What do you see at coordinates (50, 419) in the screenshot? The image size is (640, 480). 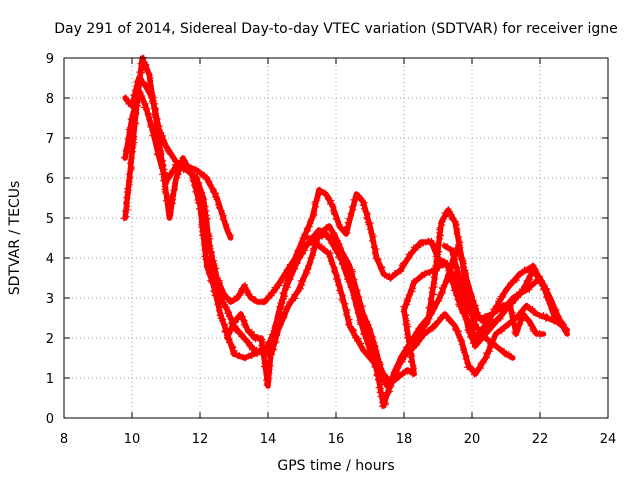 I see `y-tick-label: 0` at bounding box center [50, 419].